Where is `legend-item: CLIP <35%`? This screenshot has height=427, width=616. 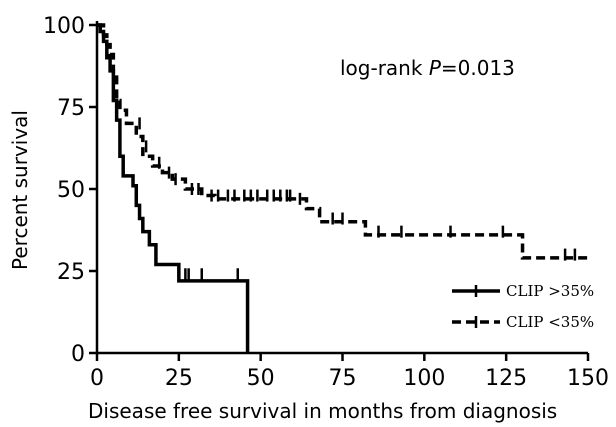 legend-item: CLIP <35% is located at coordinates (523, 322).